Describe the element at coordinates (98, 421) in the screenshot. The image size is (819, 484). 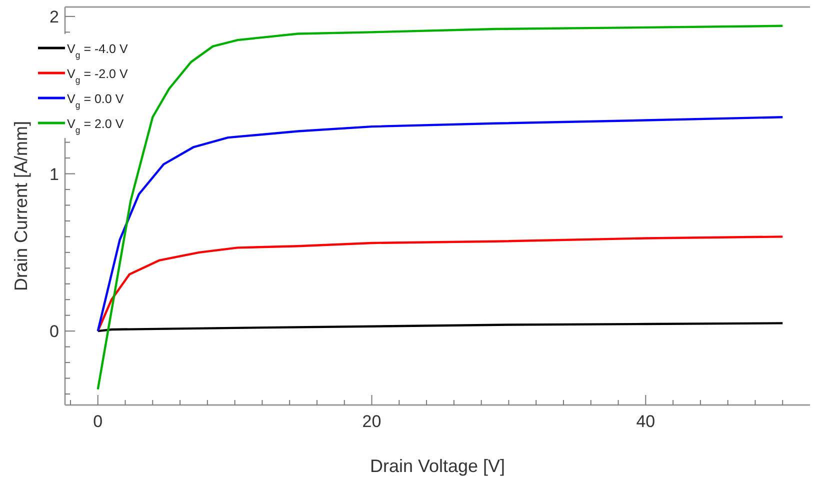
I see `x-tick-label: 0` at that location.